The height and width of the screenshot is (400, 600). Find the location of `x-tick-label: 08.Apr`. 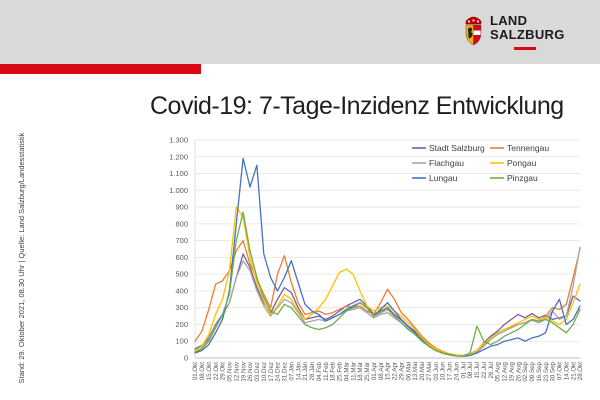

x-tick-label: 08.Apr is located at coordinates (381, 371).